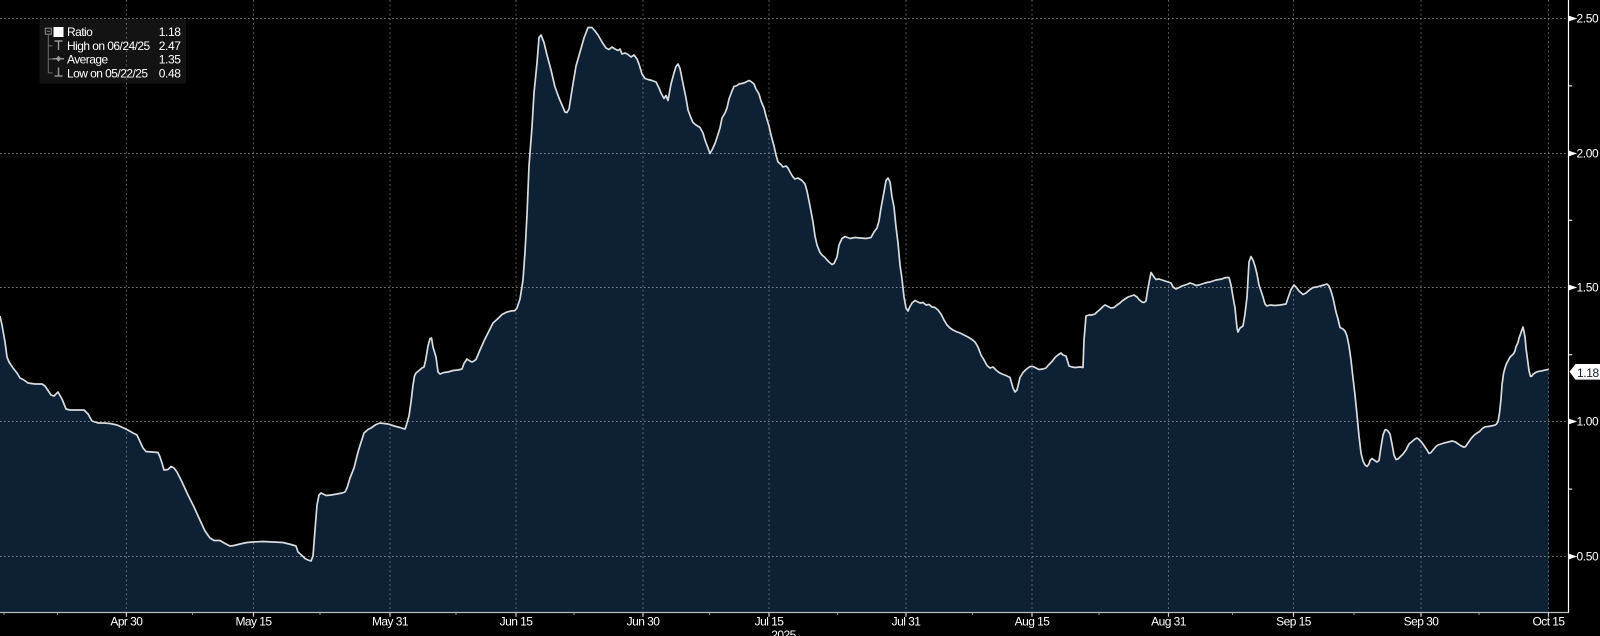 The height and width of the screenshot is (636, 1600). Describe the element at coordinates (390, 622) in the screenshot. I see `svg-text: May 31` at that location.